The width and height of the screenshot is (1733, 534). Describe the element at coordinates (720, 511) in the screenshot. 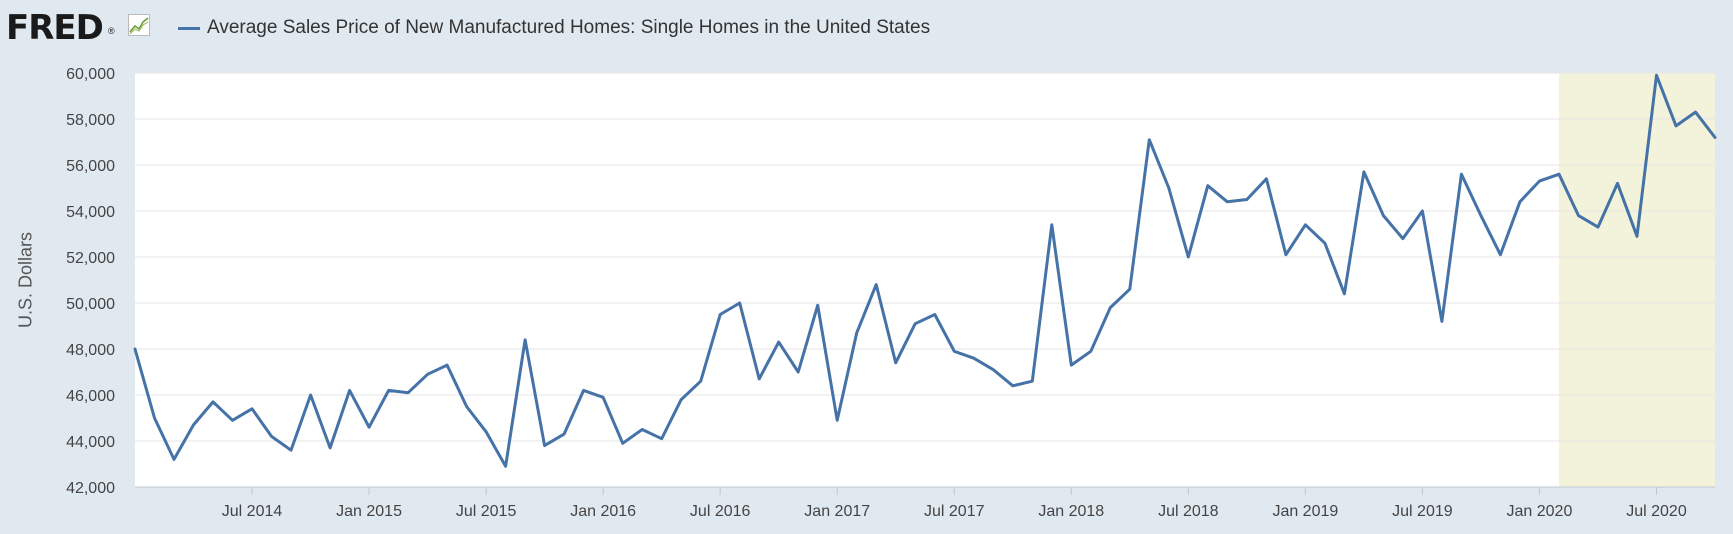

I see `x-tick-label: Jul 2016` at that location.